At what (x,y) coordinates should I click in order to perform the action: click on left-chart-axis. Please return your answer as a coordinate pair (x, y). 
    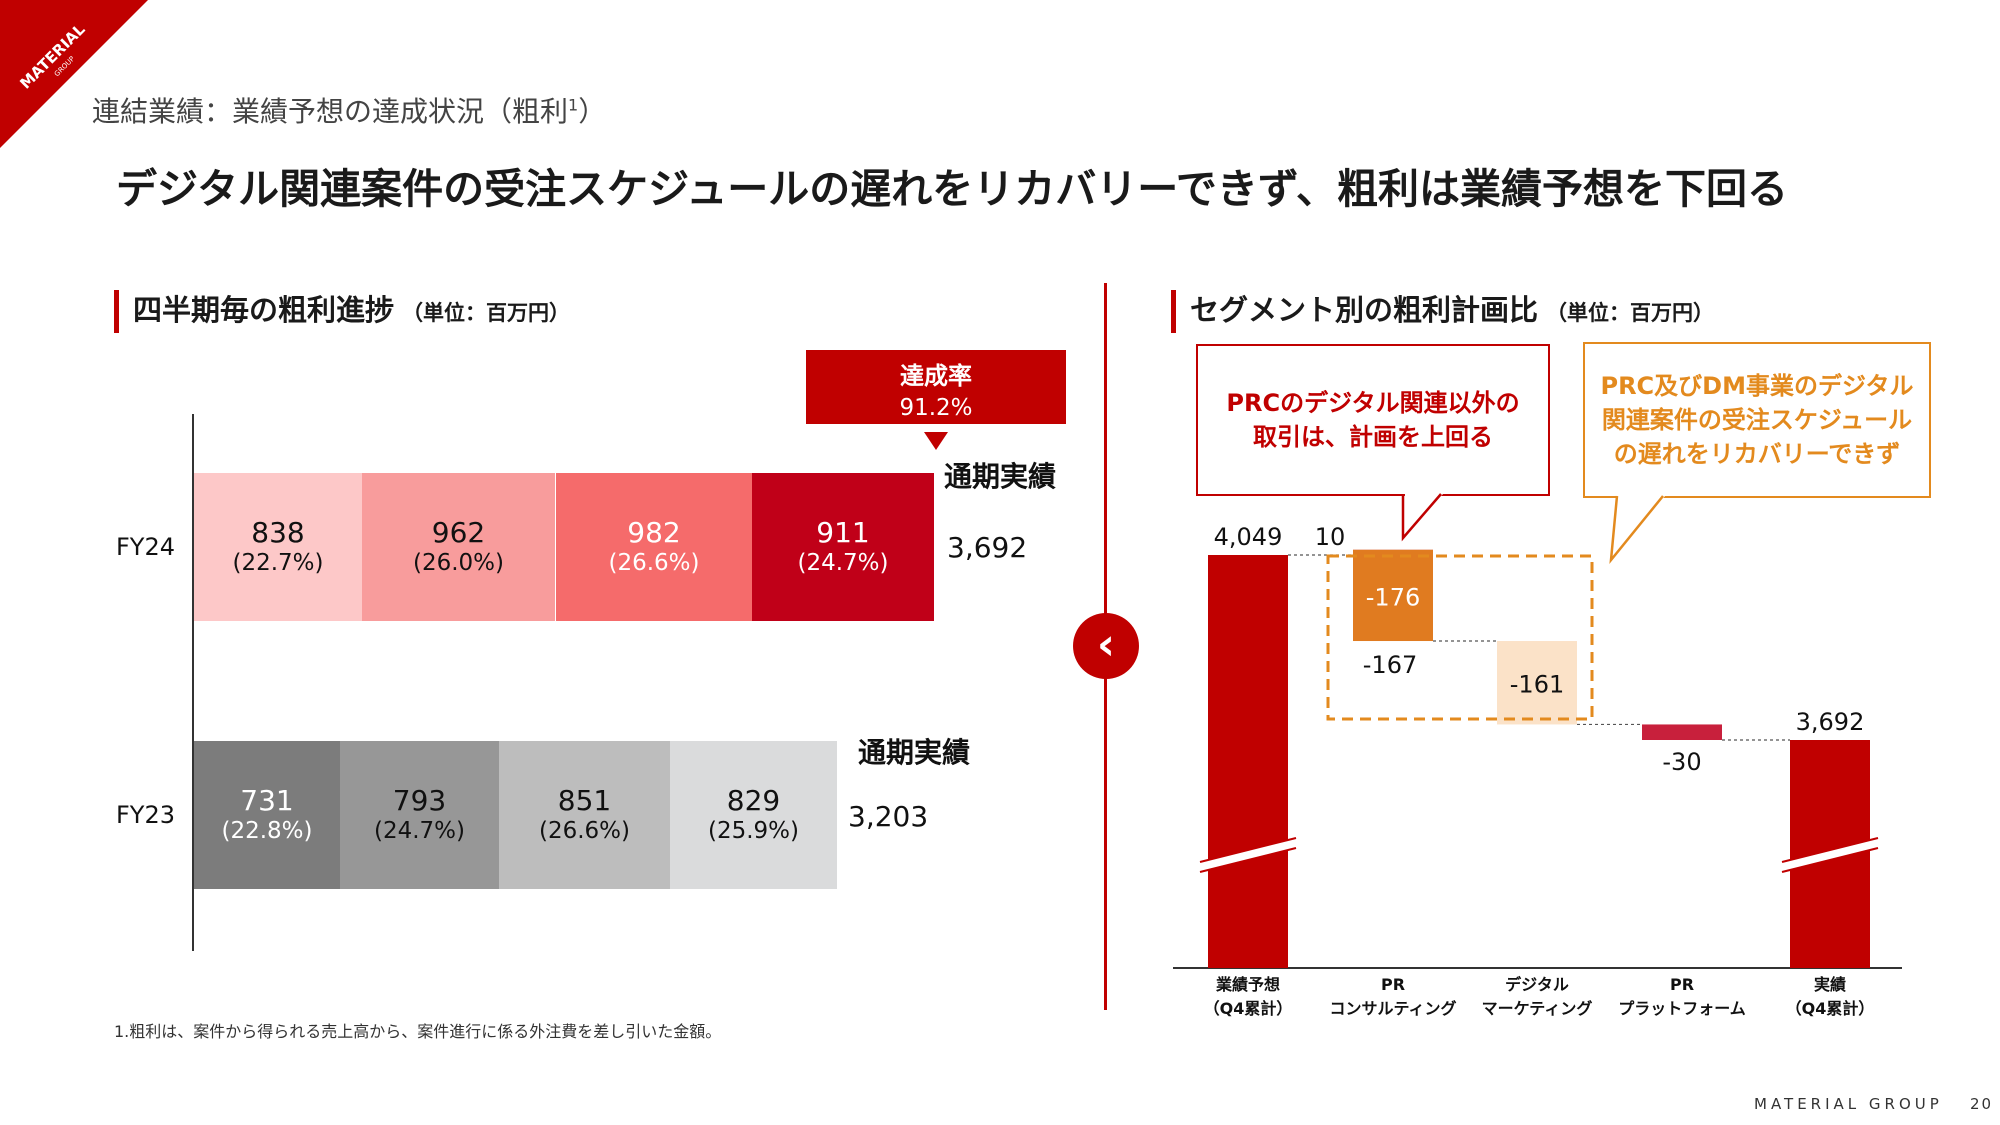
    Looking at the image, I should click on (193, 682).